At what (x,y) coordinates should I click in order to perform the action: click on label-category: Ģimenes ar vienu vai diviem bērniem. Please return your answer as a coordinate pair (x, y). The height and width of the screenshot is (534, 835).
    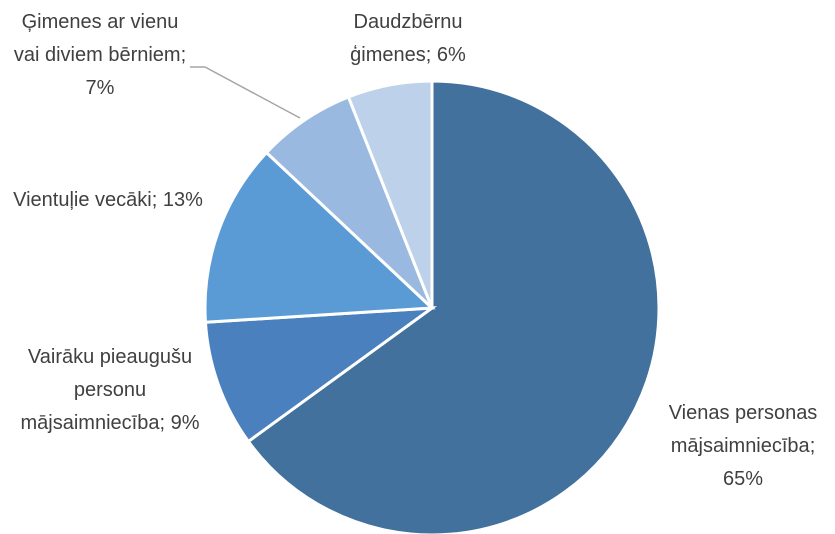
    Looking at the image, I should click on (97, 38).